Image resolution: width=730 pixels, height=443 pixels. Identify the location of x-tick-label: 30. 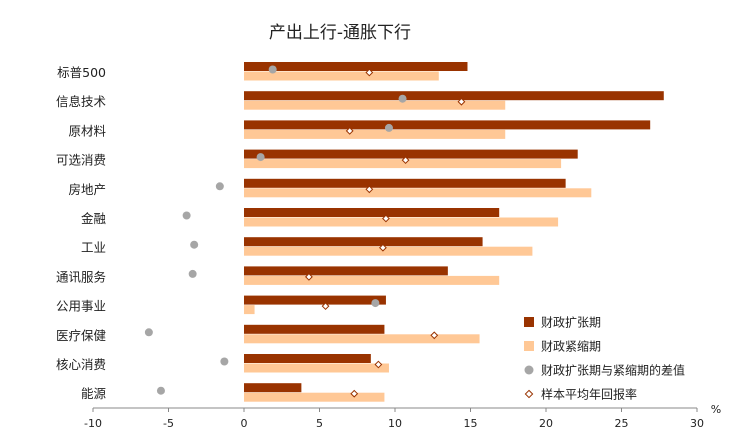
(697, 423).